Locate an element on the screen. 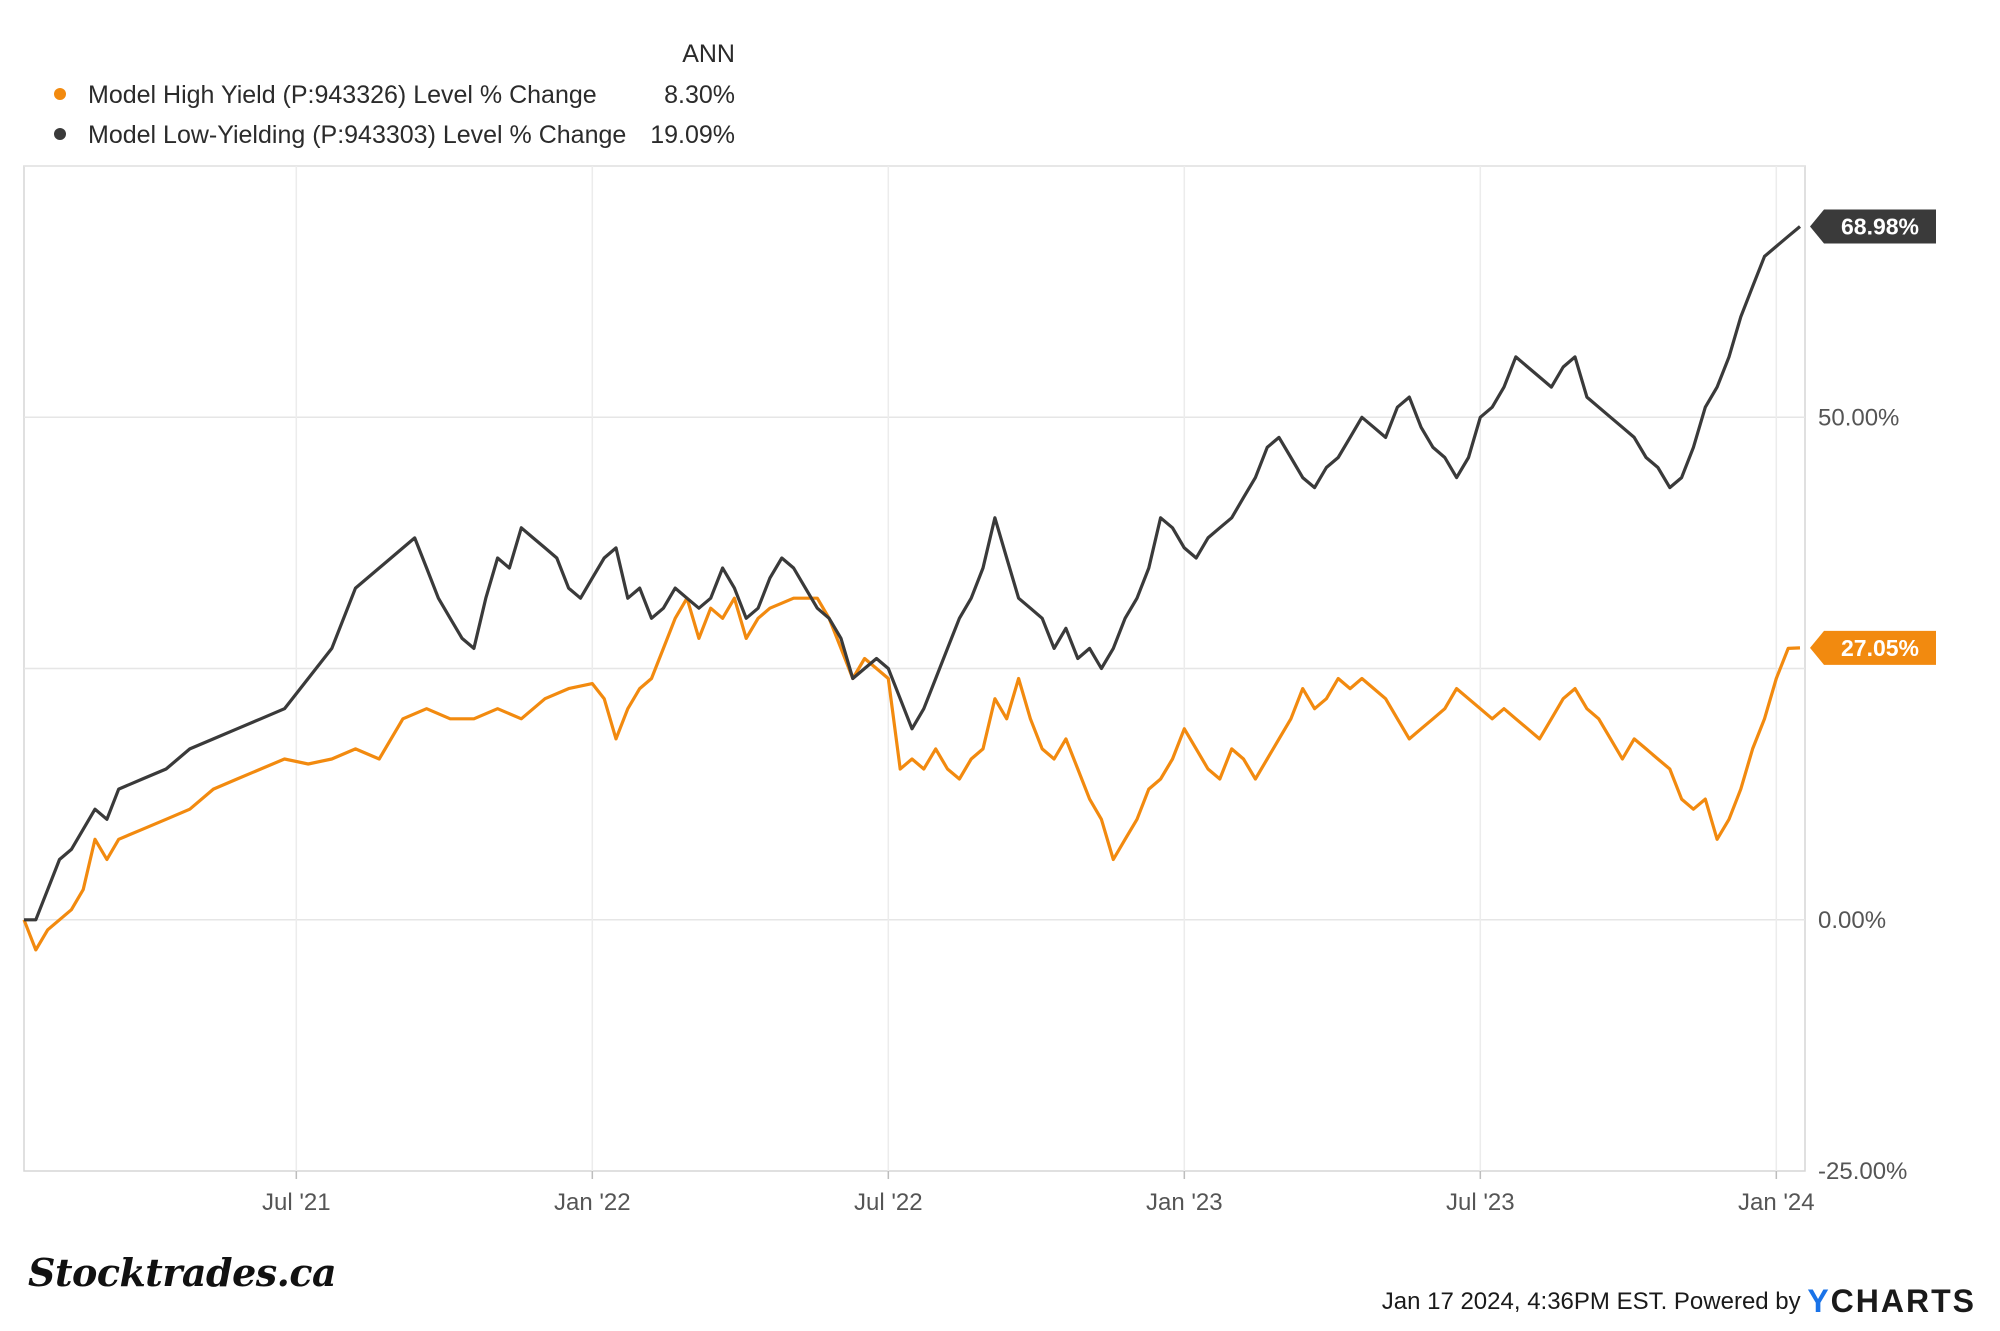 This screenshot has height=1331, width=2000. end-label-high-yield: 27.05% is located at coordinates (1873, 647).